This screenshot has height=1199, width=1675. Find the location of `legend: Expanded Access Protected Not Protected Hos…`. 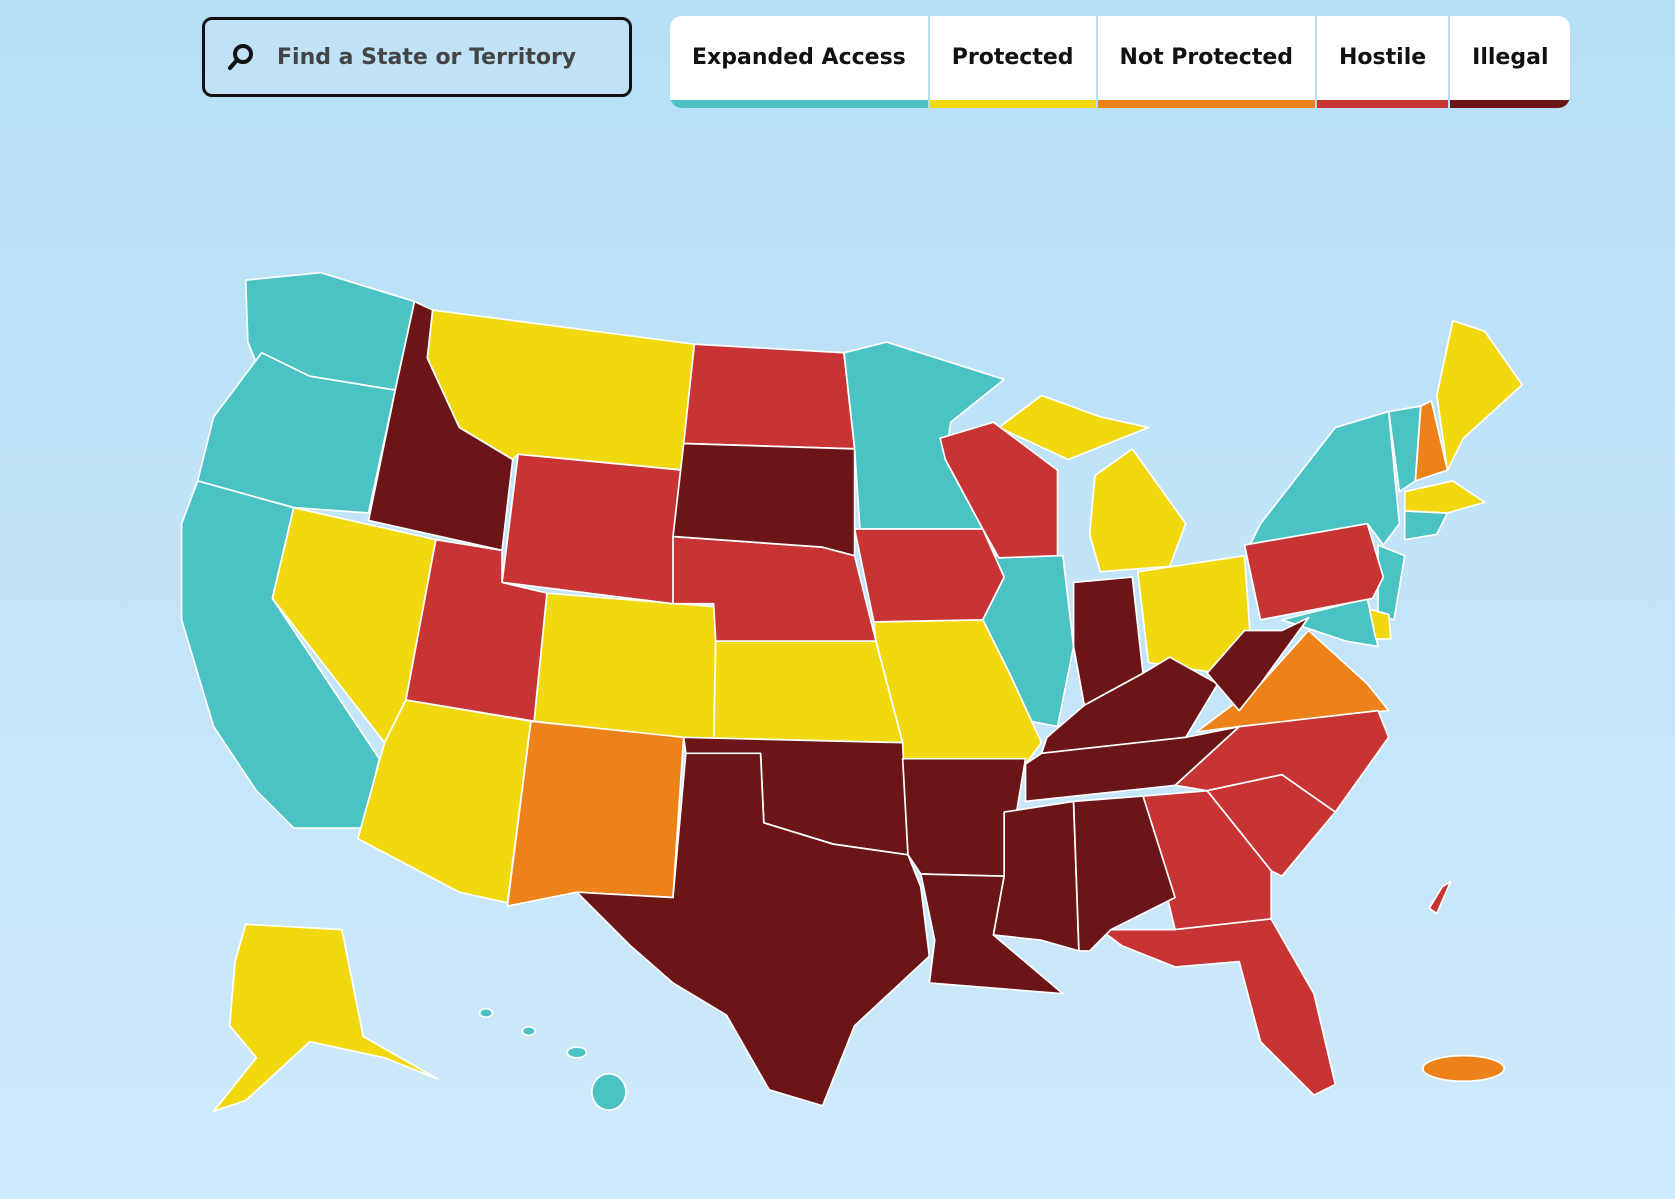

legend: Expanded Access Protected Not Protected Hos… is located at coordinates (1120, 62).